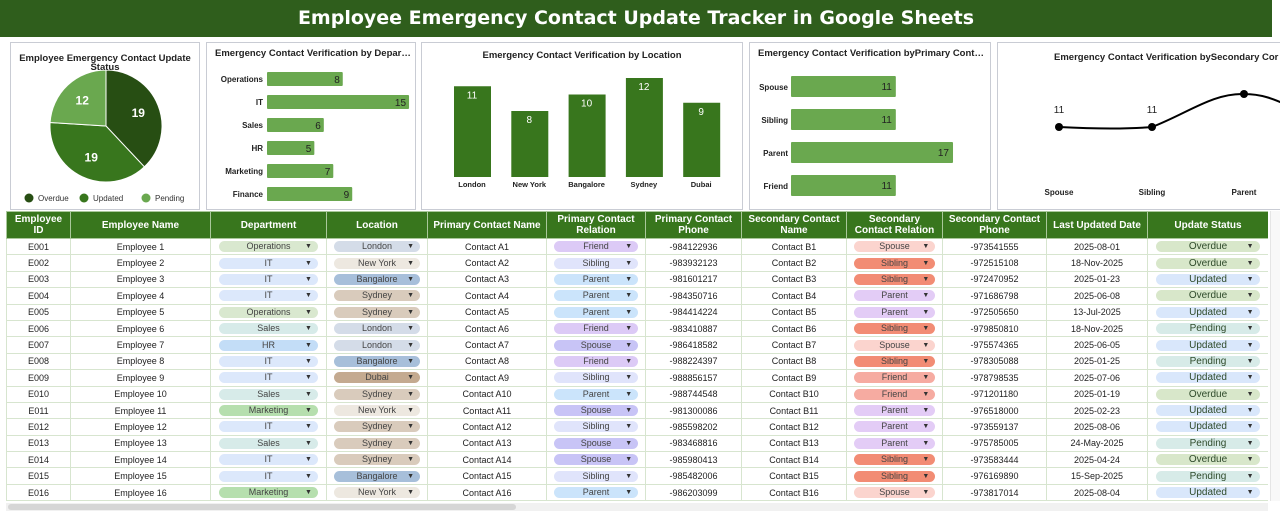 Image resolution: width=1280 pixels, height=512 pixels. What do you see at coordinates (487, 328) in the screenshot?
I see `cell: Contact A6` at bounding box center [487, 328].